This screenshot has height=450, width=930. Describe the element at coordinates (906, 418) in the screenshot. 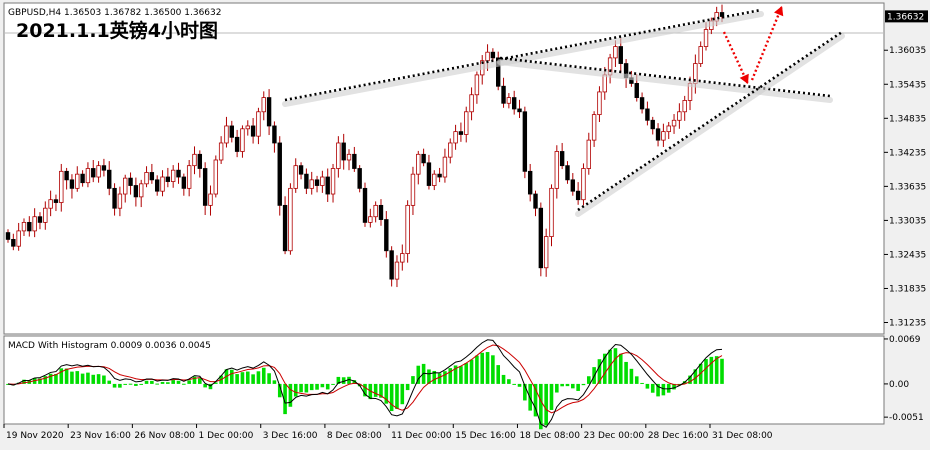

I see `macd-tick-label: -0.0051` at that location.